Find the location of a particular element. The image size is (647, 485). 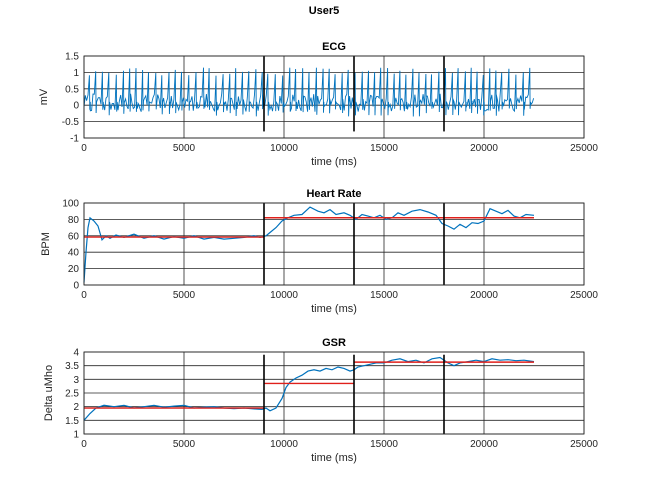

ecg-xtick-label-0: 0 is located at coordinates (84, 148).